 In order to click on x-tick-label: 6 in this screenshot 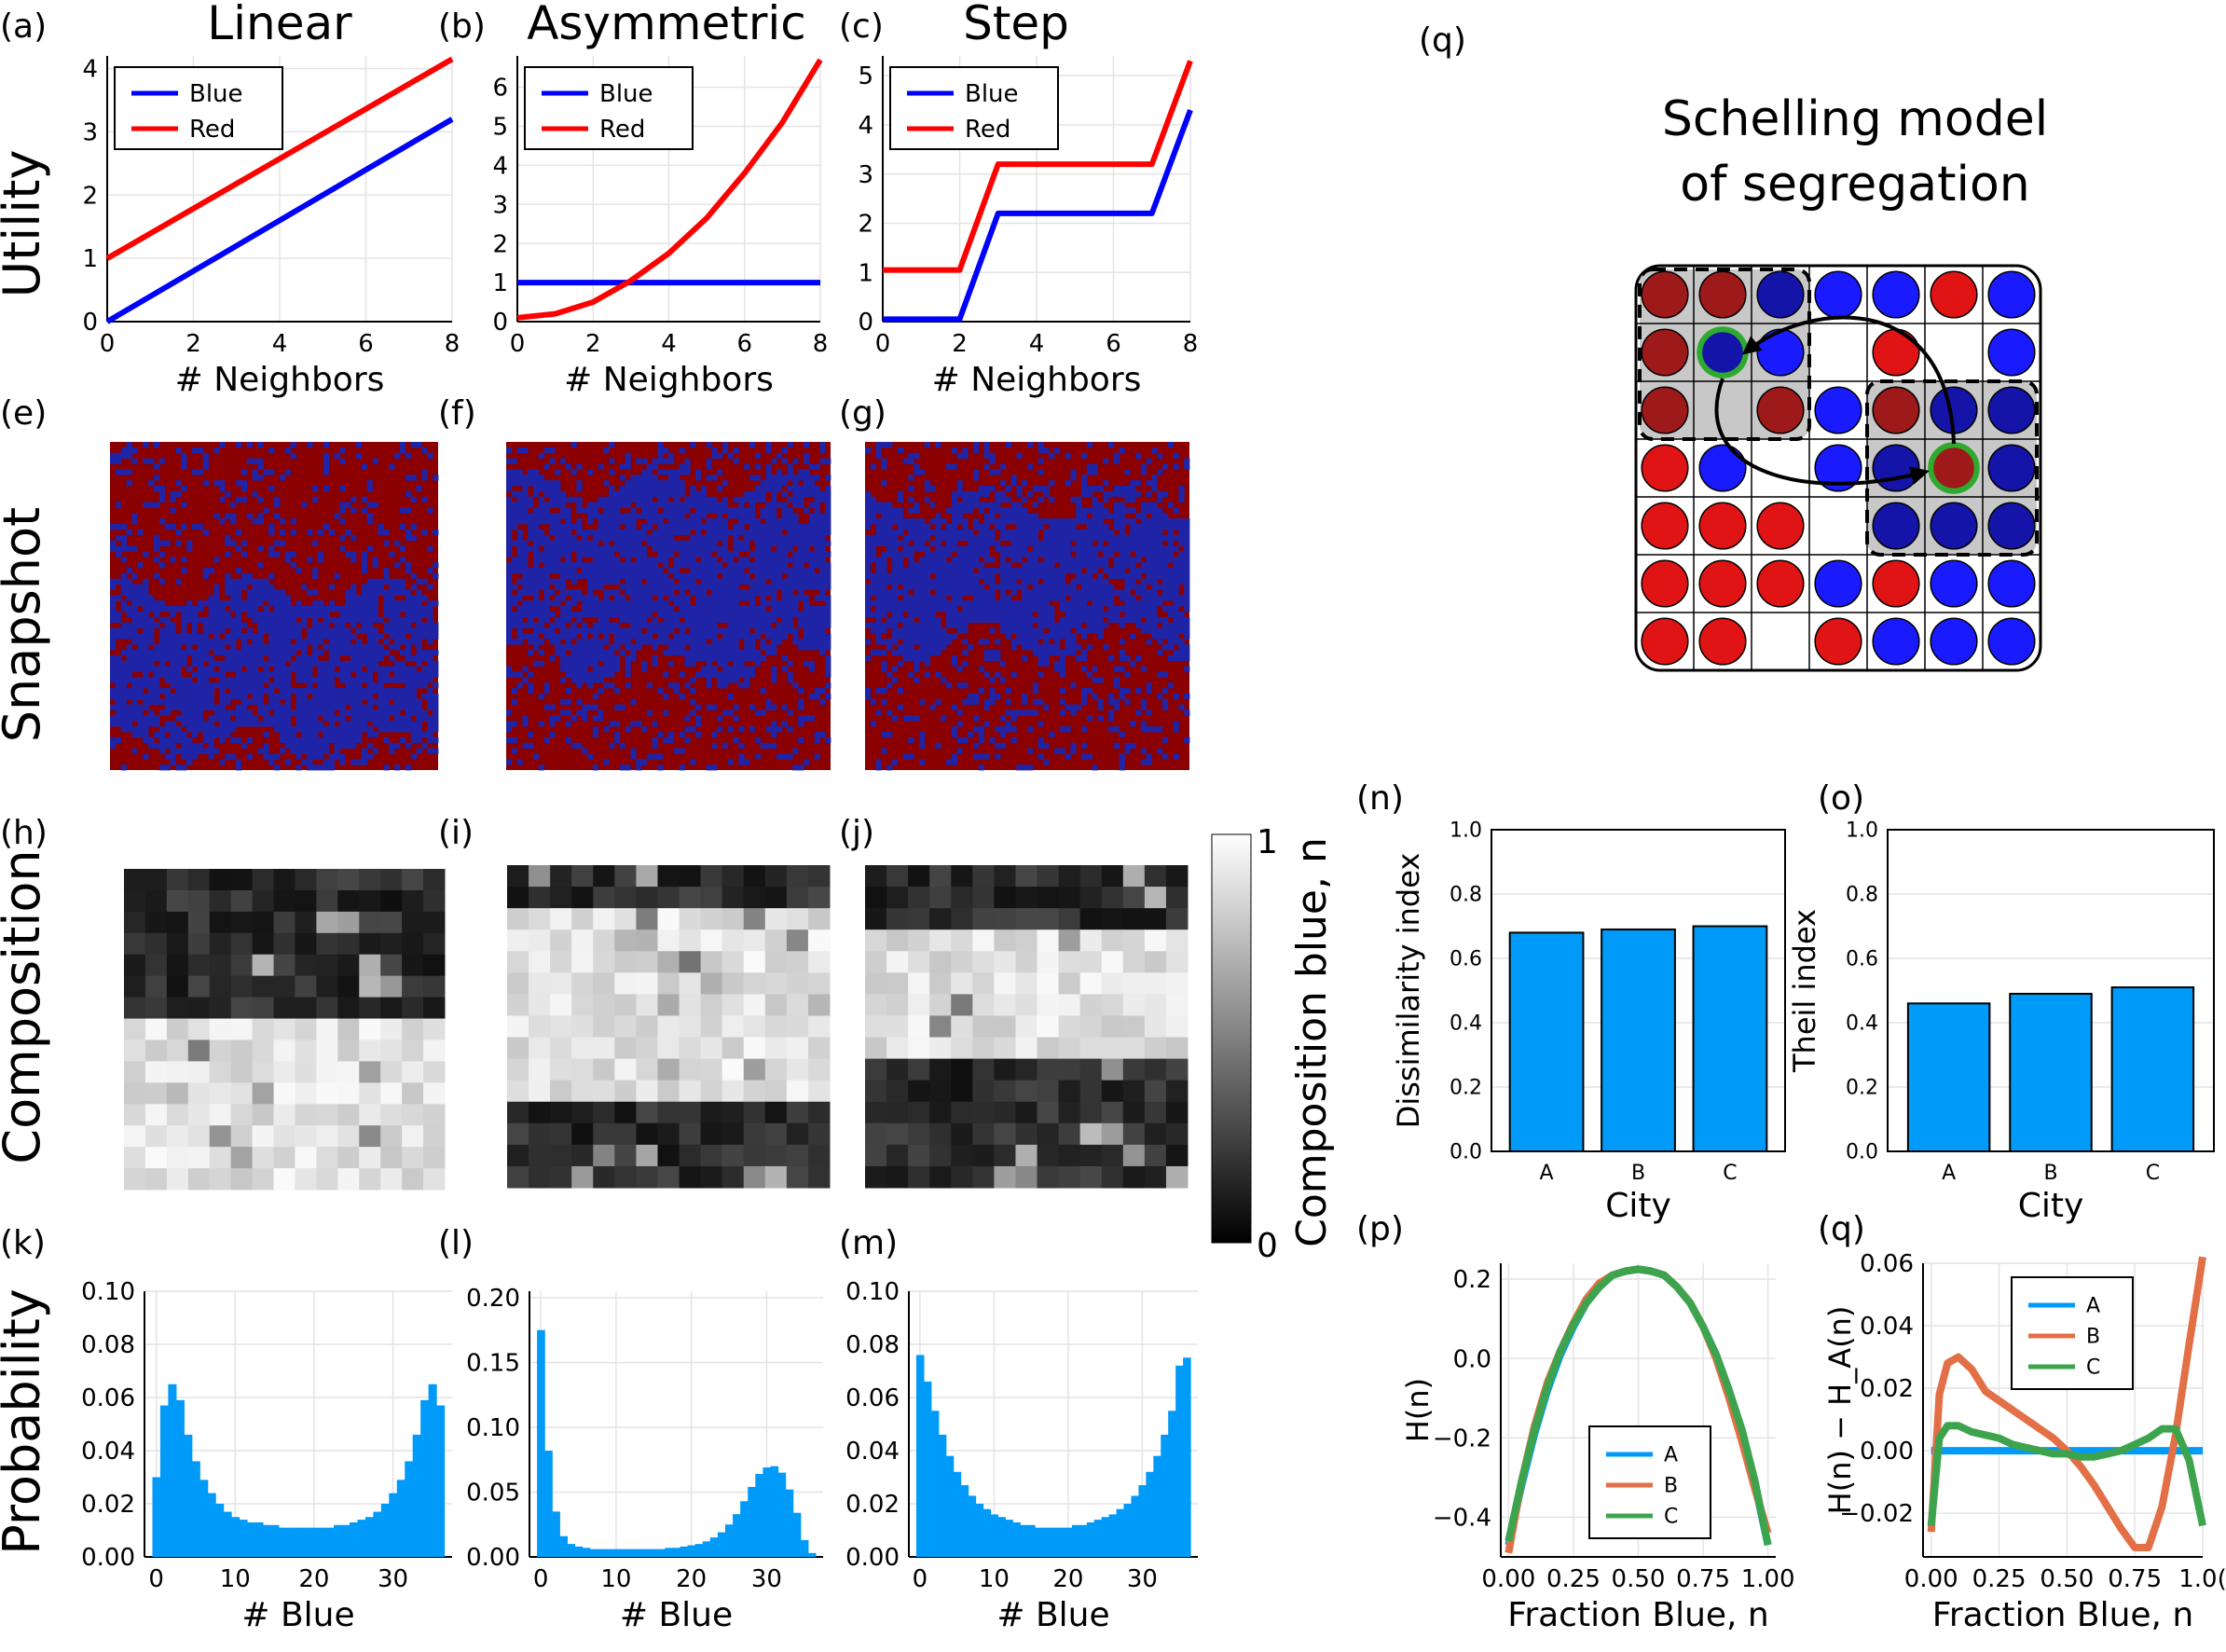, I will do `click(1113, 344)`.